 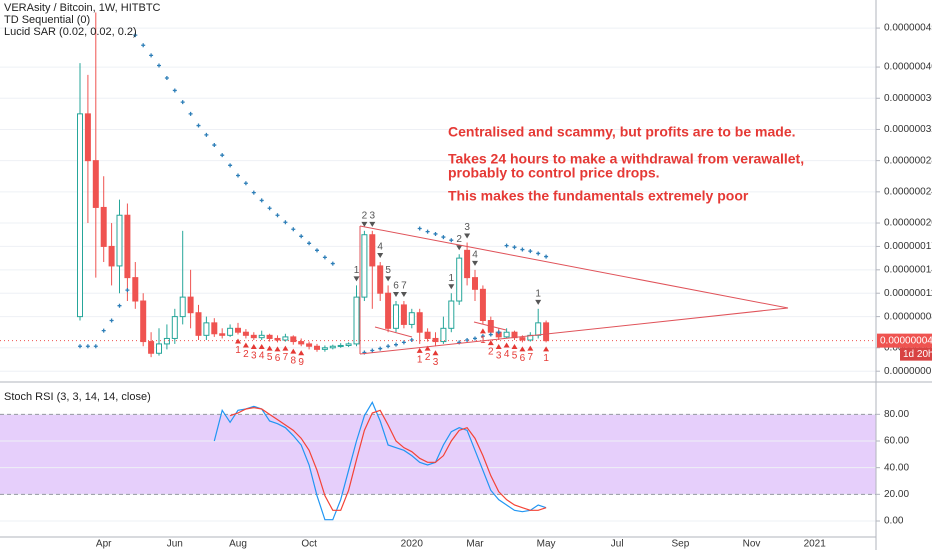 I want to click on x-tick-label: Oct, so click(x=309, y=544).